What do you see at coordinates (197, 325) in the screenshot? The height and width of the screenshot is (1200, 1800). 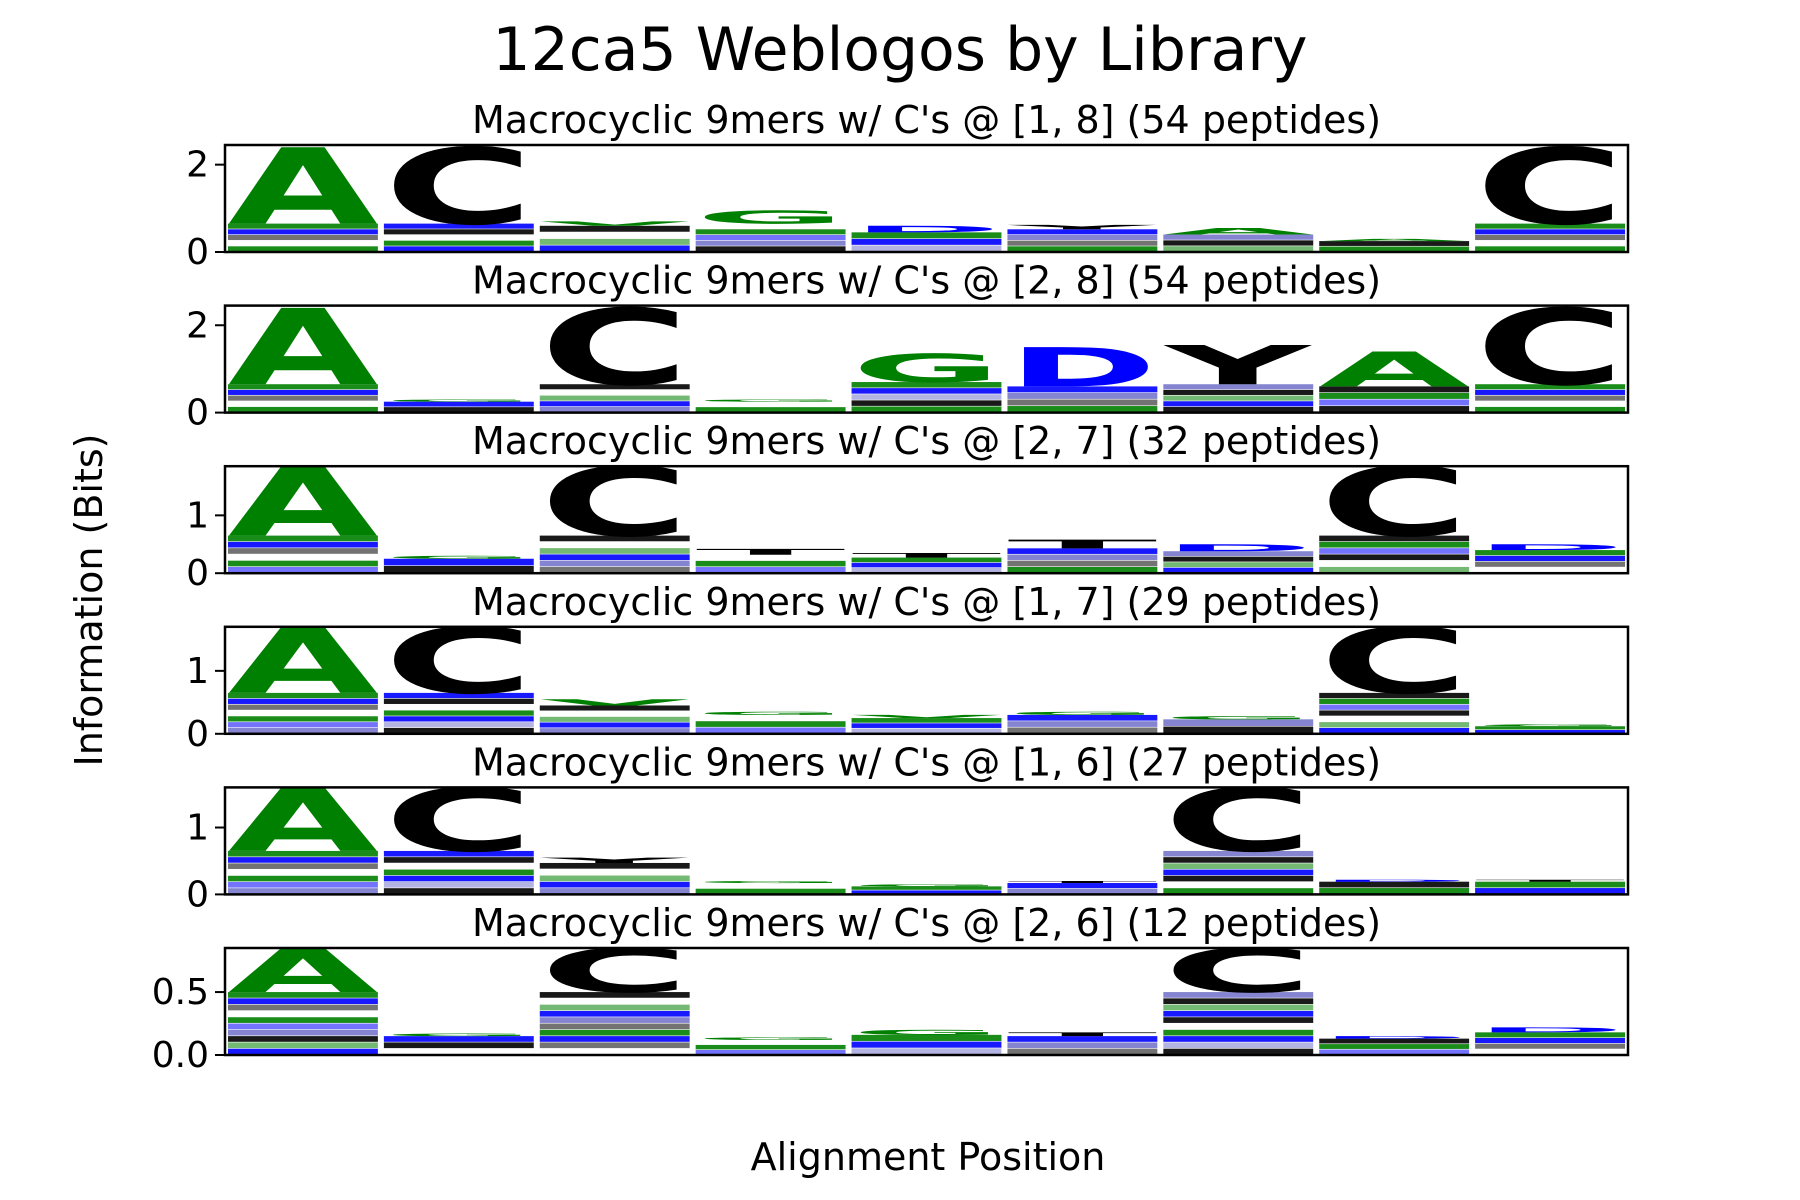 I see `y-tick-label: 2` at bounding box center [197, 325].